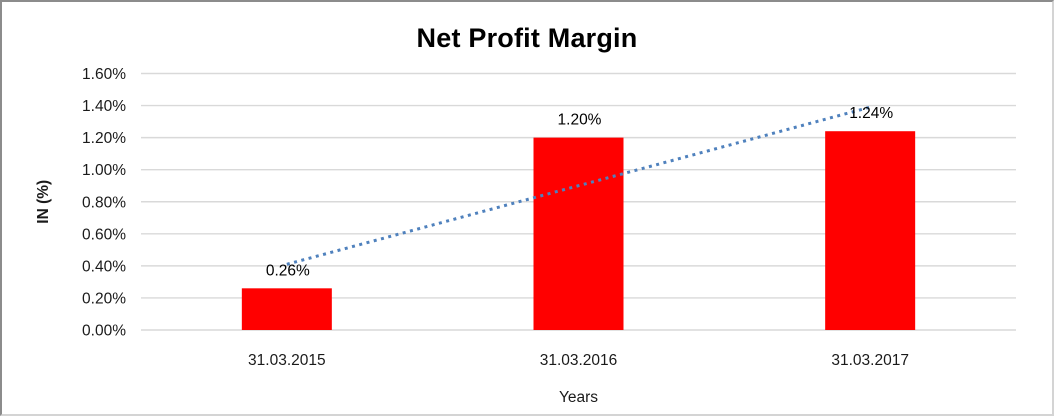  What do you see at coordinates (870, 360) in the screenshot?
I see `x-tick-label: 31.03.2017` at bounding box center [870, 360].